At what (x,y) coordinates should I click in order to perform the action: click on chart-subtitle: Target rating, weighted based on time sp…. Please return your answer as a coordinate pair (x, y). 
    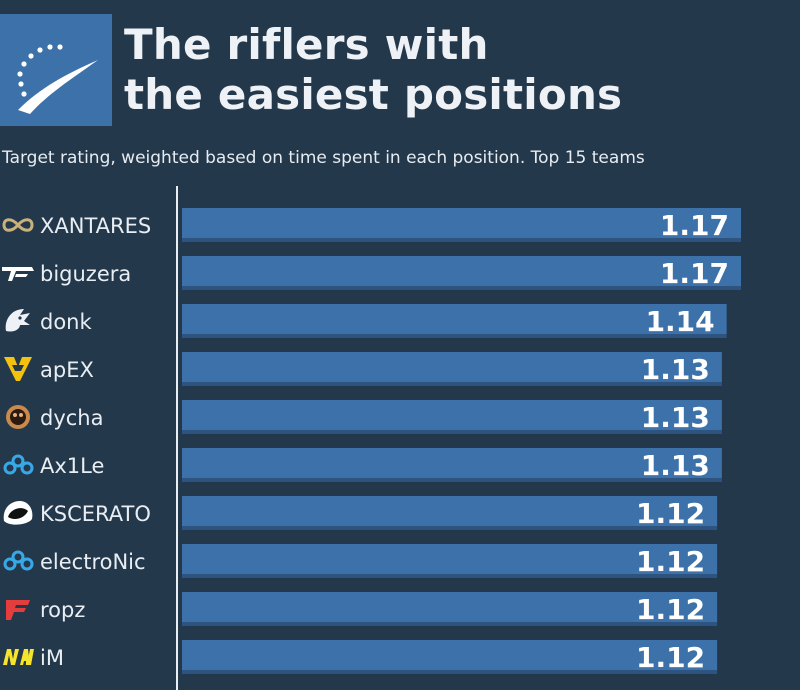
    Looking at the image, I should click on (323, 158).